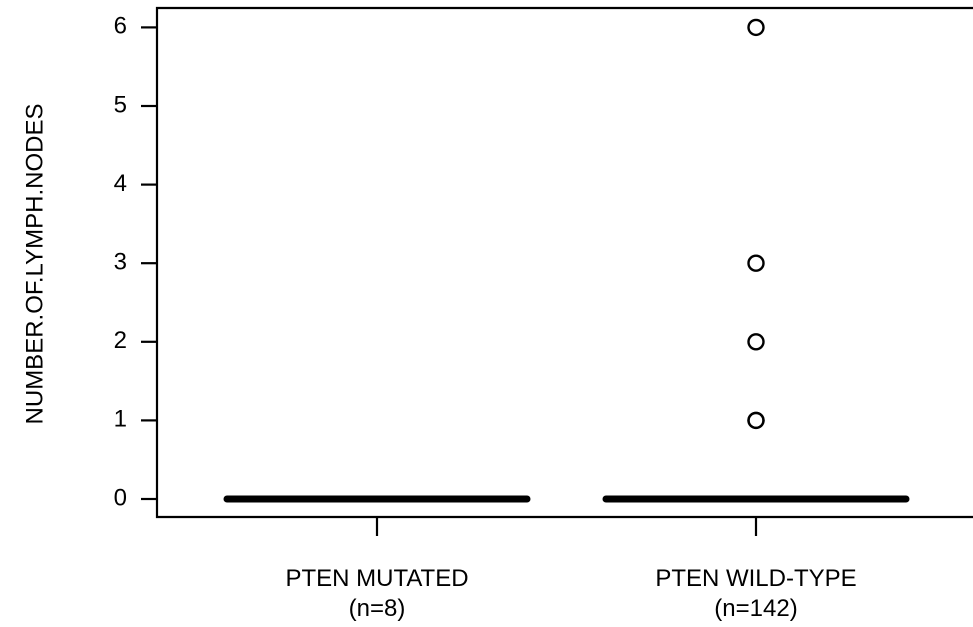  Describe the element at coordinates (120, 262) in the screenshot. I see `y-tick-label: 3` at that location.